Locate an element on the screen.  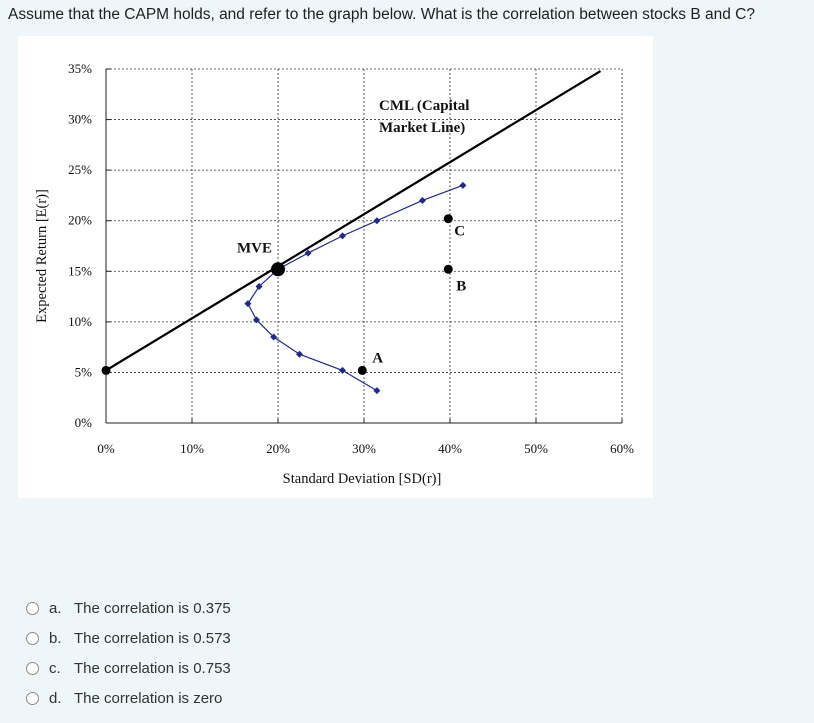
y-tick-label: 10% is located at coordinates (80, 321).